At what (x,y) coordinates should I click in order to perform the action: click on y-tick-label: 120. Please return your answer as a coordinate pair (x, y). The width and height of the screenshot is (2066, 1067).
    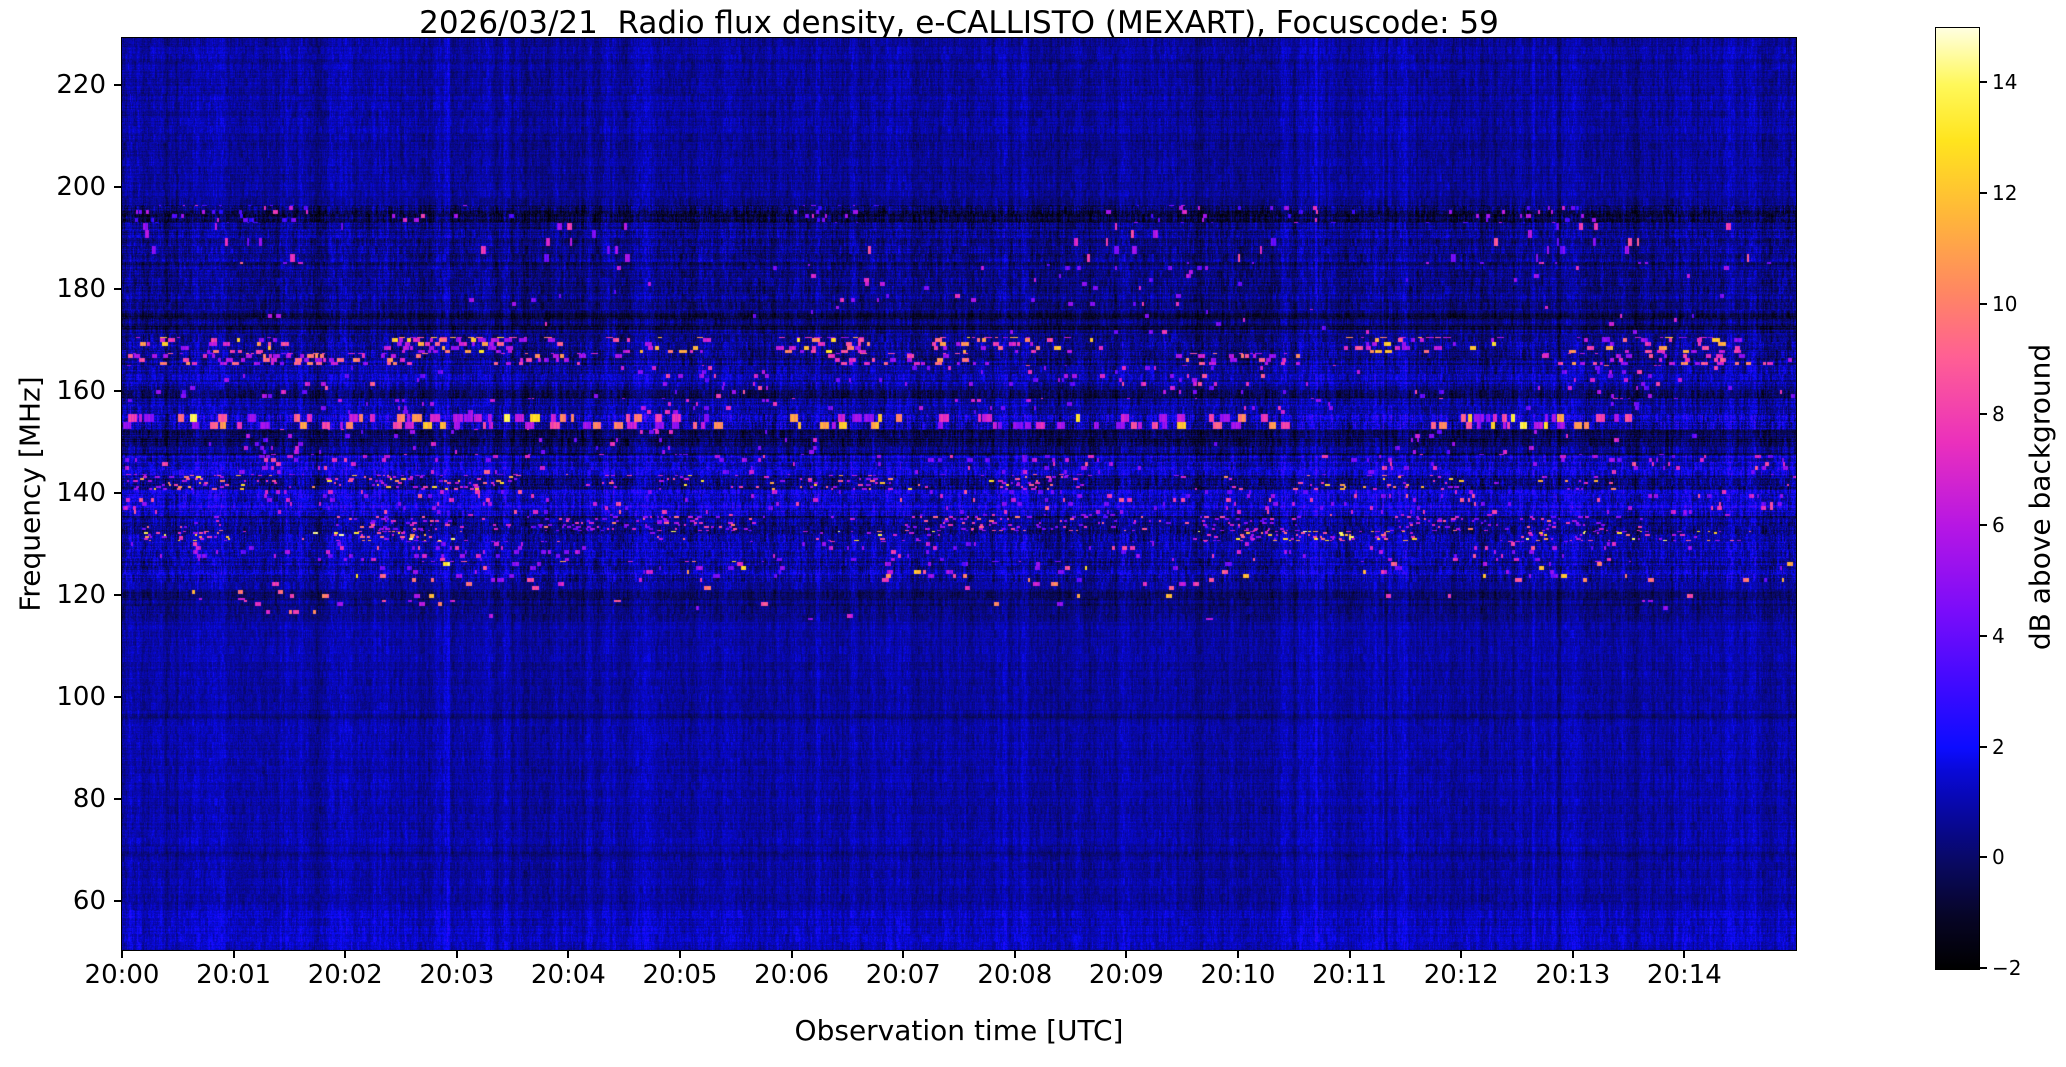
    Looking at the image, I should click on (81, 594).